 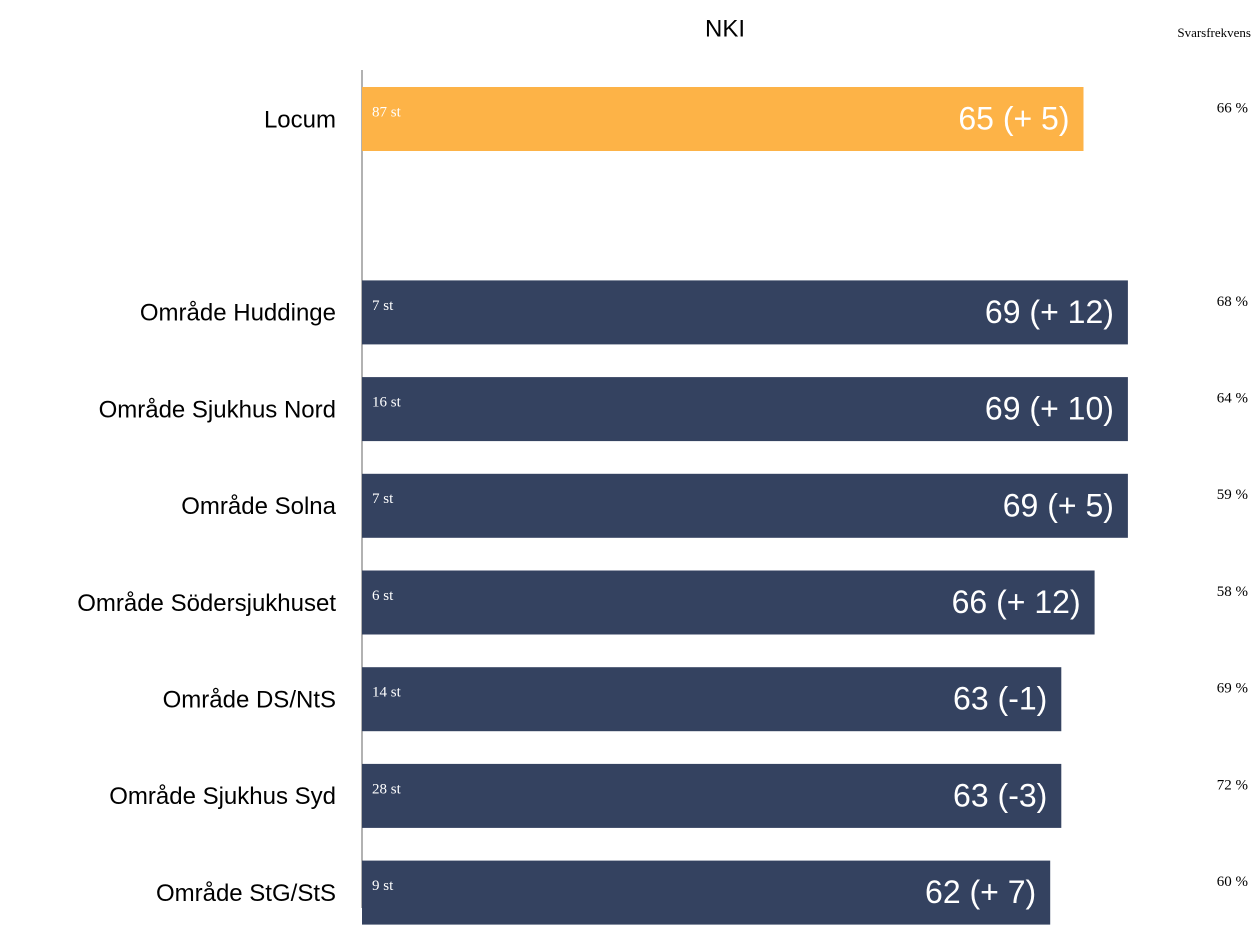 I want to click on category-label: Område Sjukhus Syd, so click(x=222, y=796).